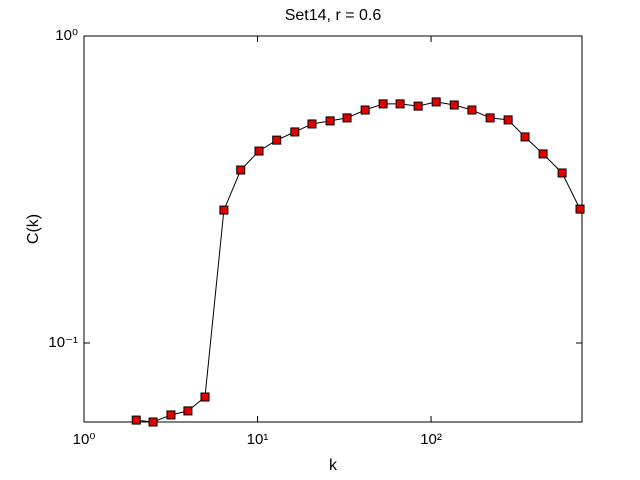 The image size is (640, 480). I want to click on x-tick-label: 10⁰, so click(84, 439).